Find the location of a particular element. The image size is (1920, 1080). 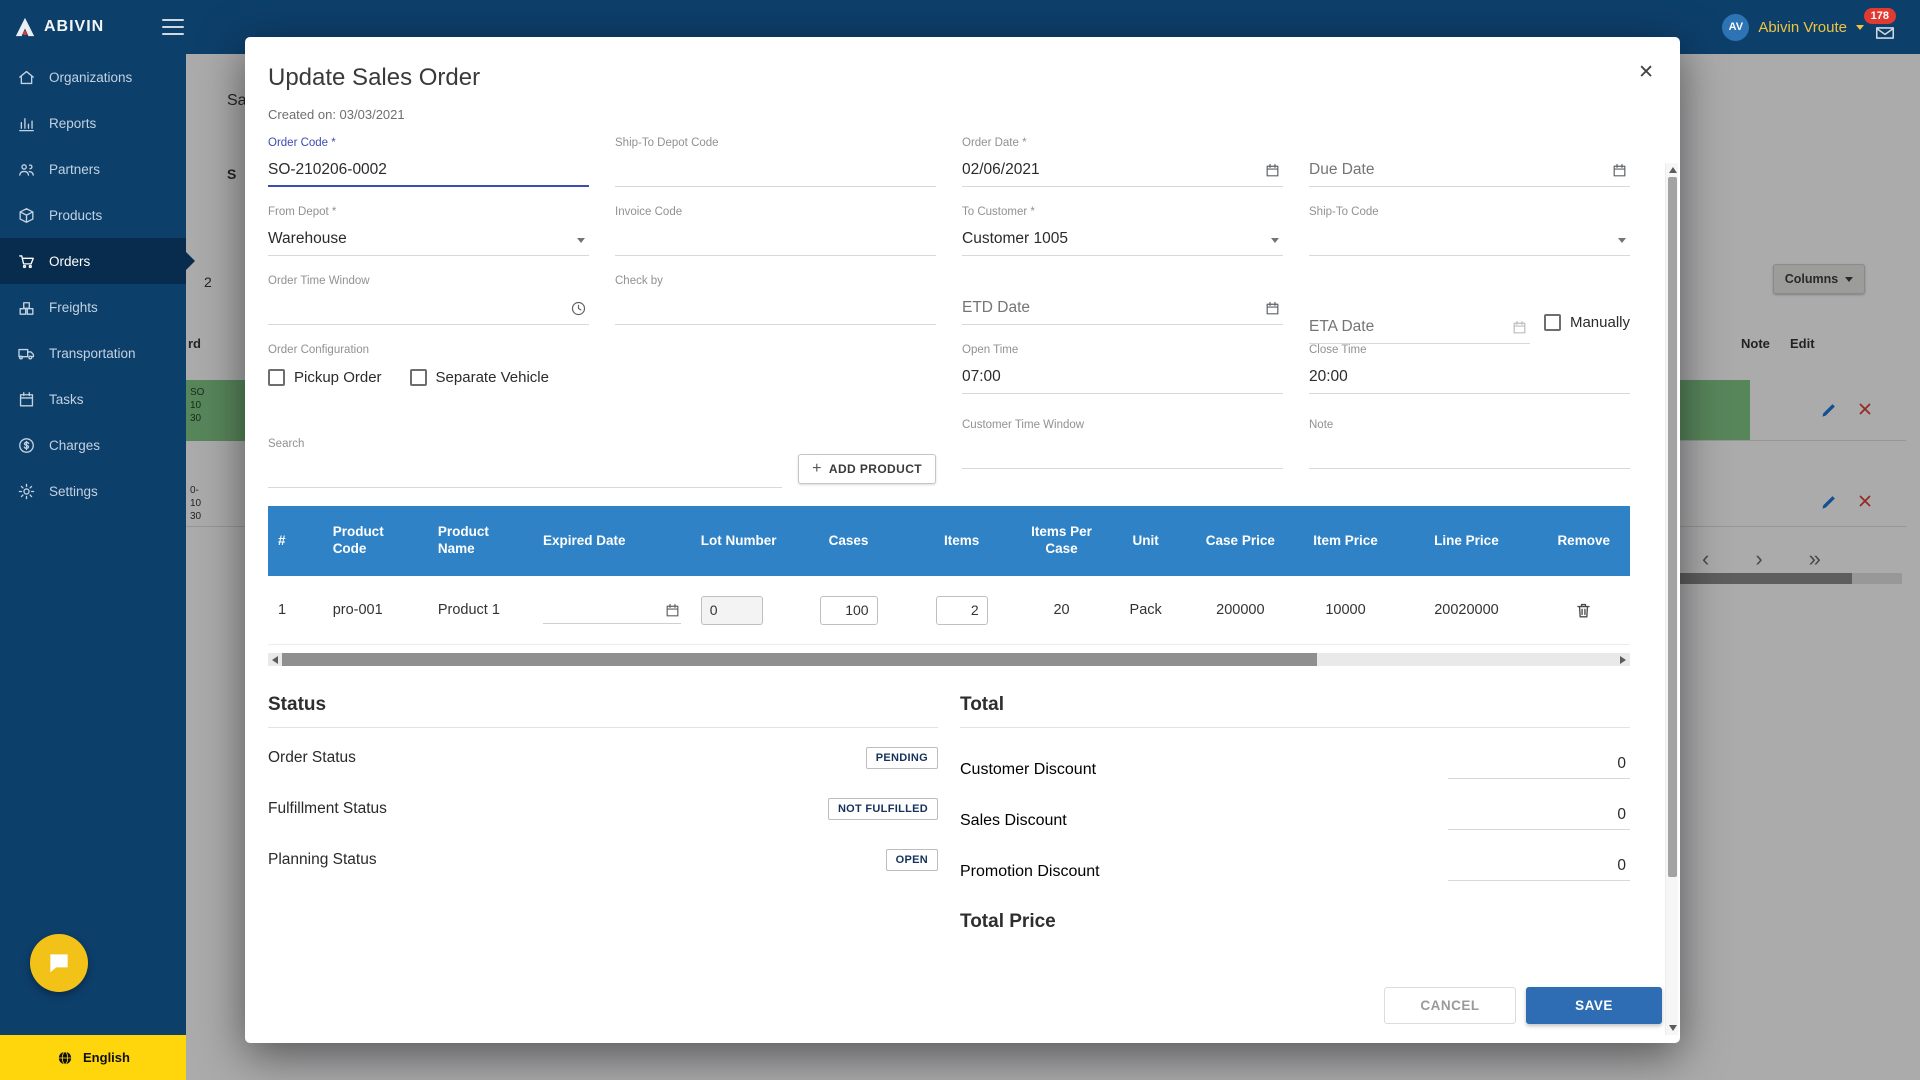

to-customer-value: Customer 1005 is located at coordinates (1015, 238).